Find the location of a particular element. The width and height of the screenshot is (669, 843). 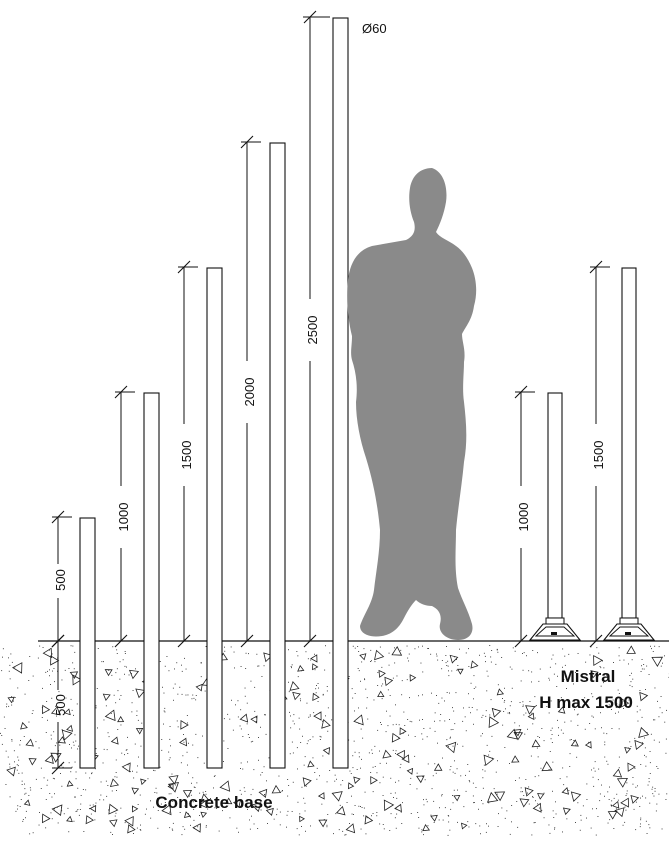

mistral-title: Mistral is located at coordinates (588, 676).